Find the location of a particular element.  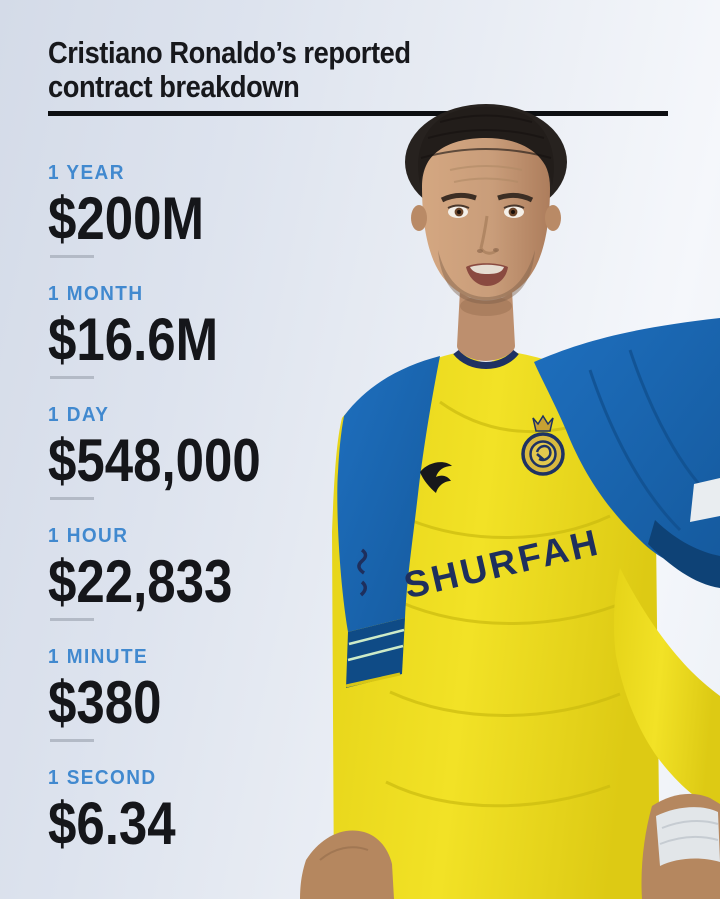

sponsor-arabic-mark is located at coordinates (362, 572).